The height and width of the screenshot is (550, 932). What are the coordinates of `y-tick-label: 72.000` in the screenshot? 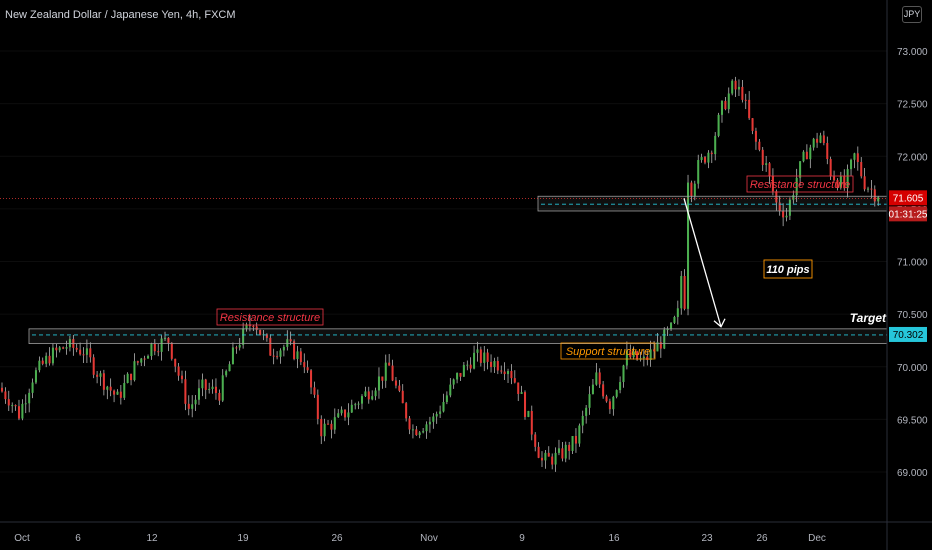 It's located at (912, 157).